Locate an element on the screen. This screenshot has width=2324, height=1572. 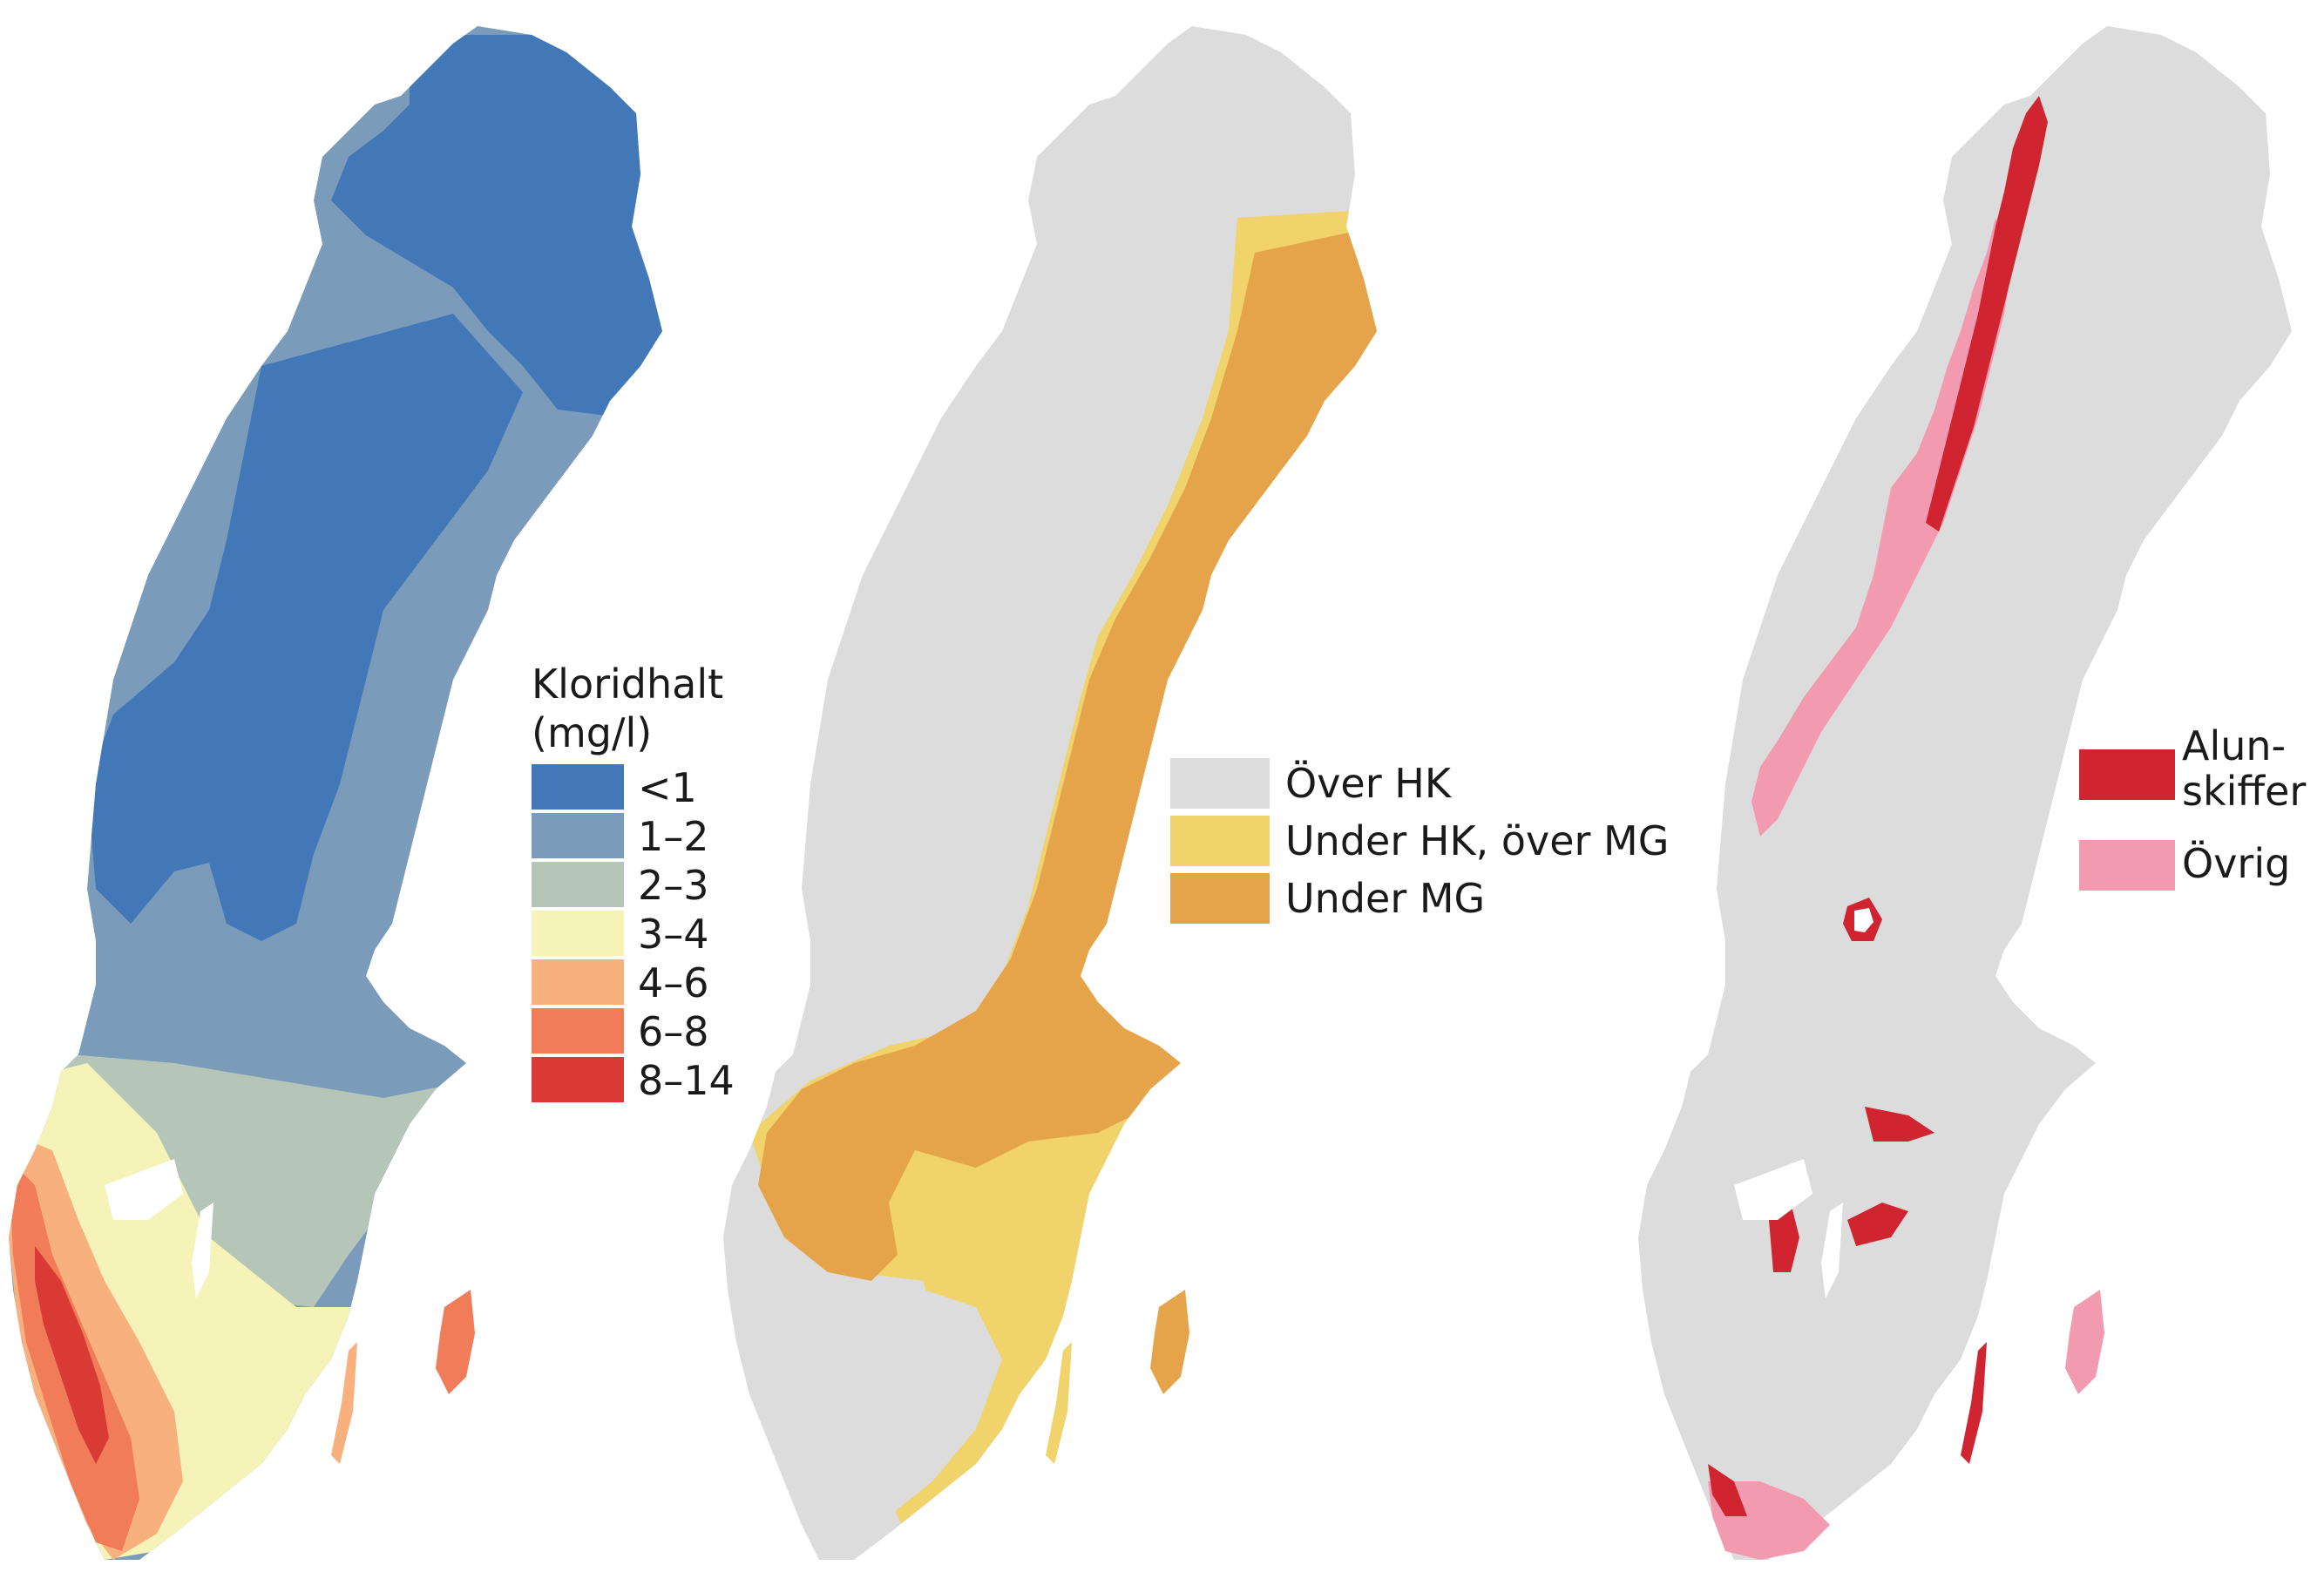
alum-other-gotland is located at coordinates (2084, 1342).